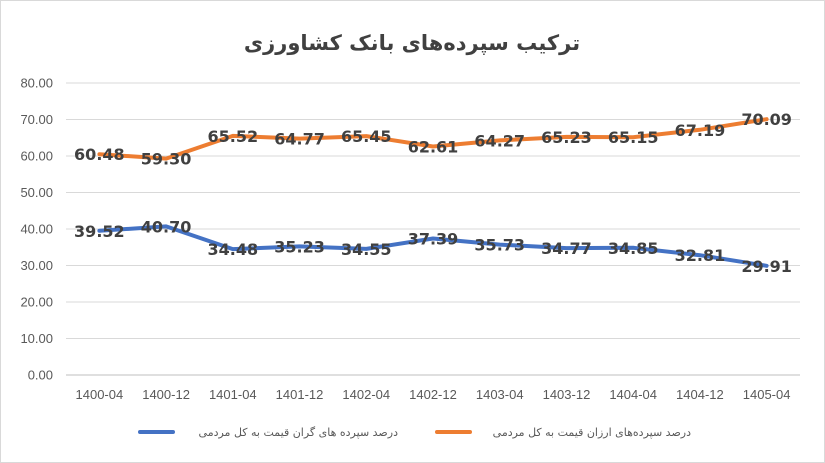 The width and height of the screenshot is (825, 463). Describe the element at coordinates (99, 231) in the screenshot. I see `data-label: 39.52` at that location.